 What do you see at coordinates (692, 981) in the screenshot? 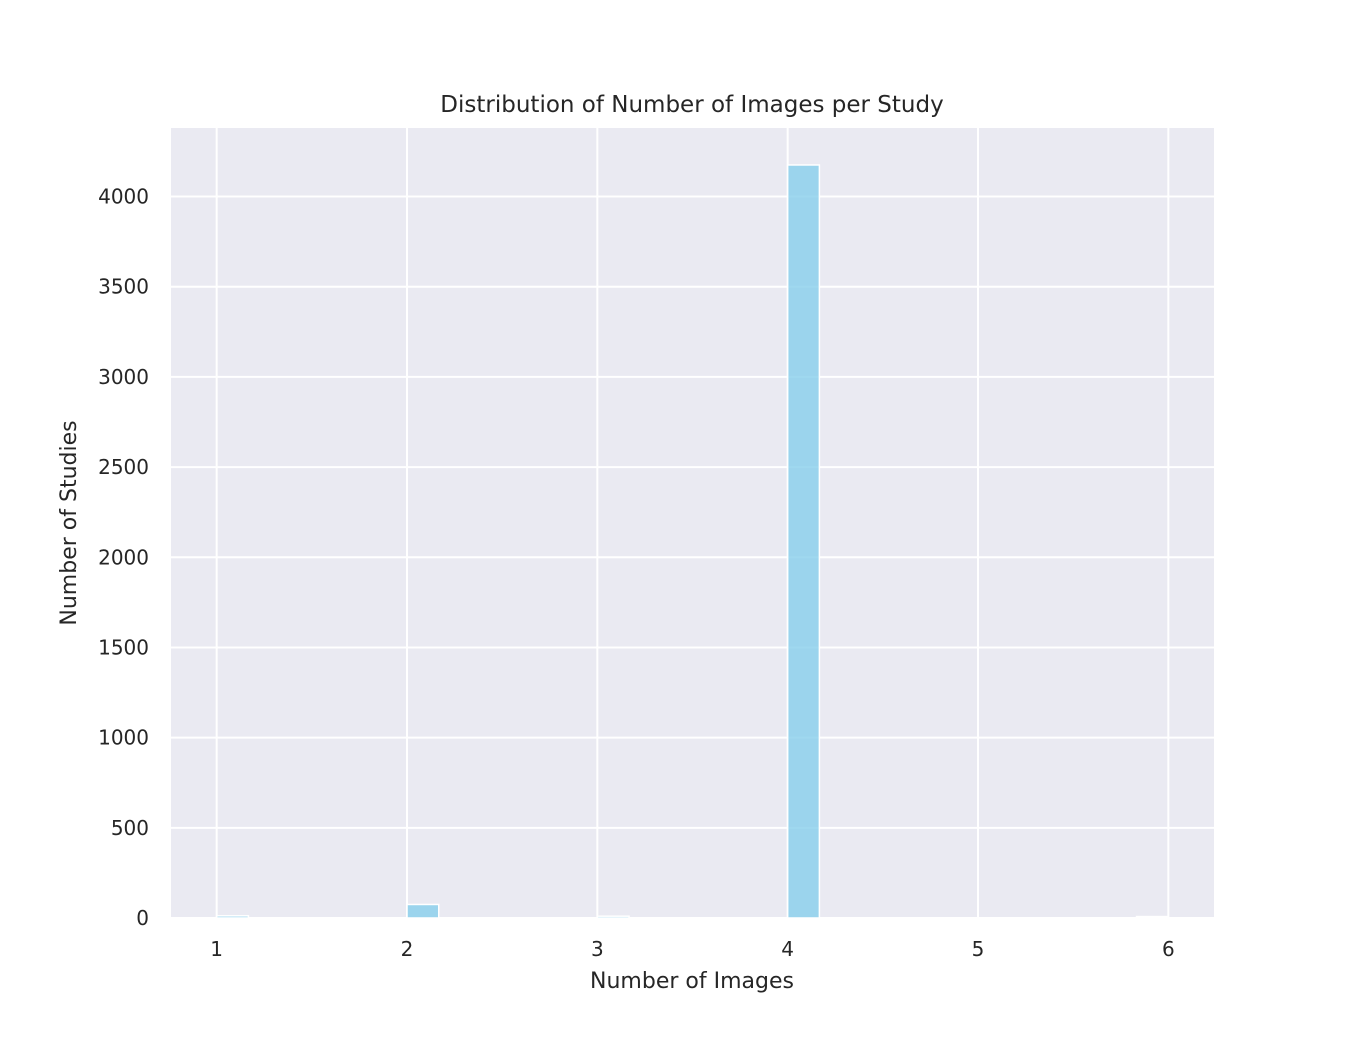
I see `x-axis-label: Number of Images` at bounding box center [692, 981].